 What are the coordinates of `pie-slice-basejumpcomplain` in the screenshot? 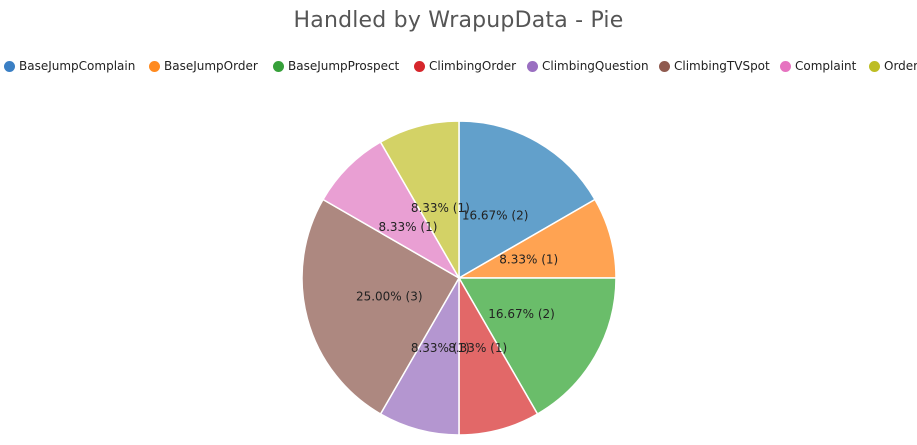 It's located at (527, 200).